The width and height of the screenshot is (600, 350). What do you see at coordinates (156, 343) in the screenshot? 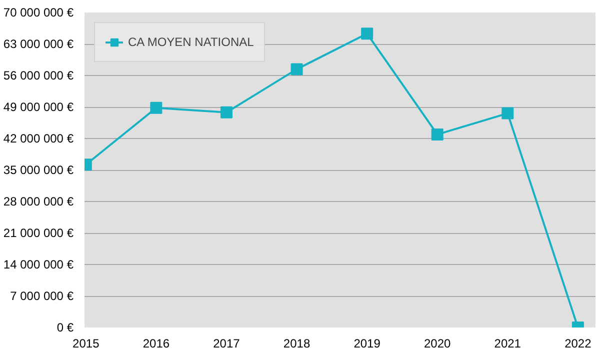
I see `x-tick-label: 2016` at bounding box center [156, 343].